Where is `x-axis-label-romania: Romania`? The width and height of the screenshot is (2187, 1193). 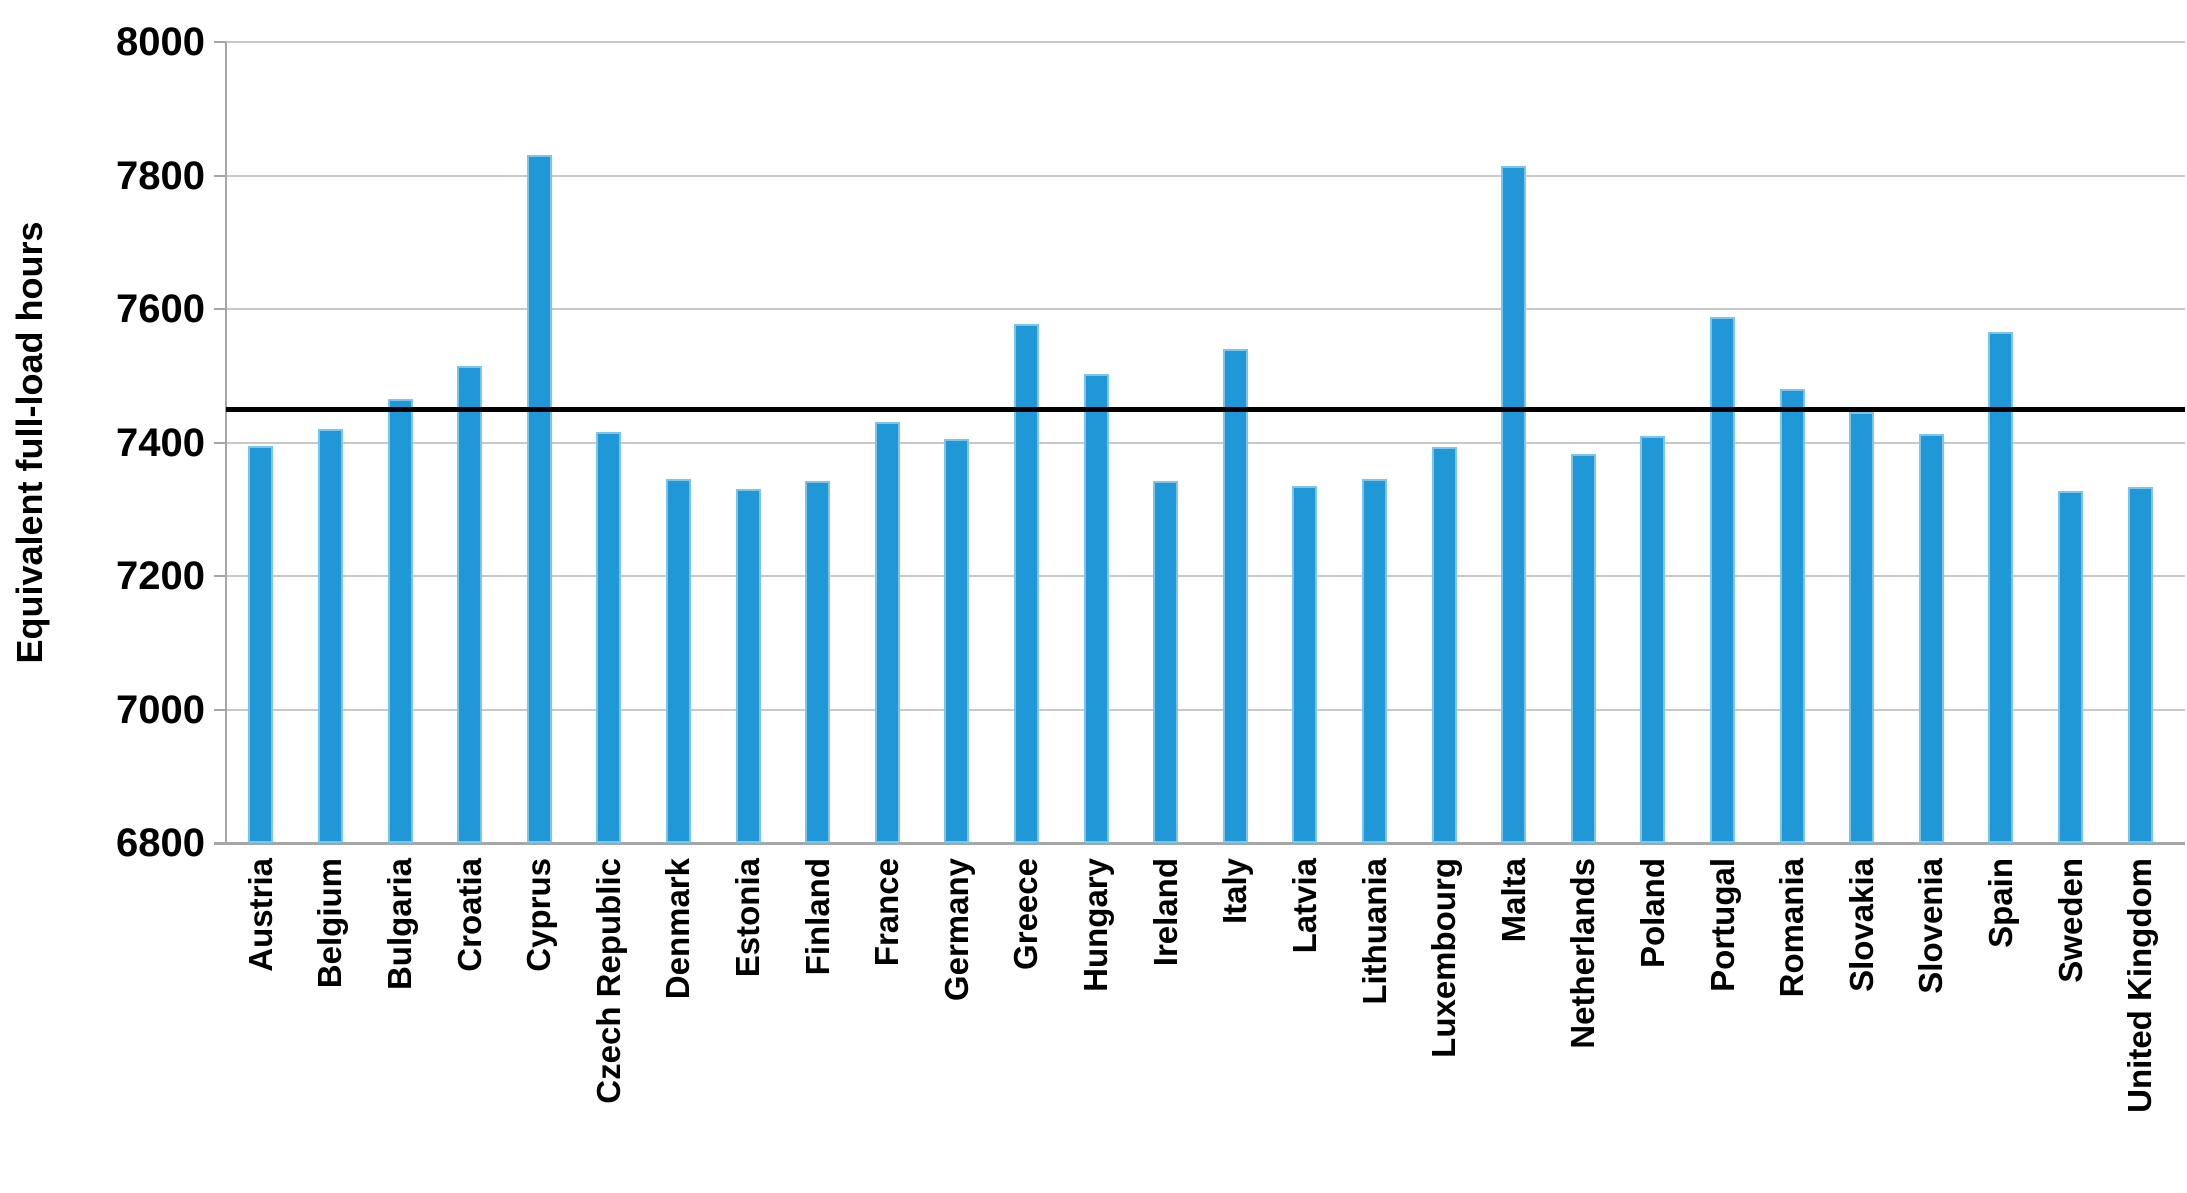 x-axis-label-romania: Romania is located at coordinates (1792, 928).